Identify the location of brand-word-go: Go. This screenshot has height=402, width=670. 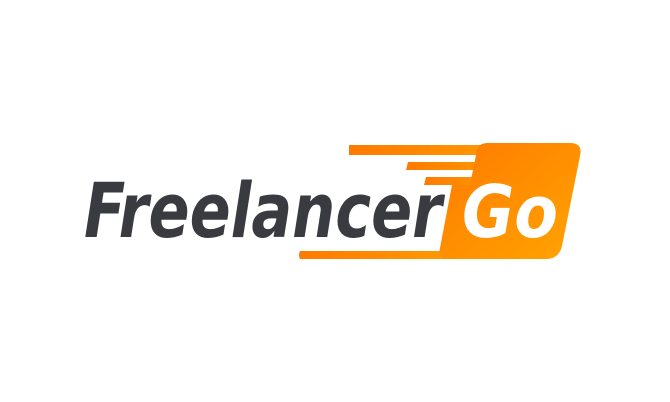
(510, 212).